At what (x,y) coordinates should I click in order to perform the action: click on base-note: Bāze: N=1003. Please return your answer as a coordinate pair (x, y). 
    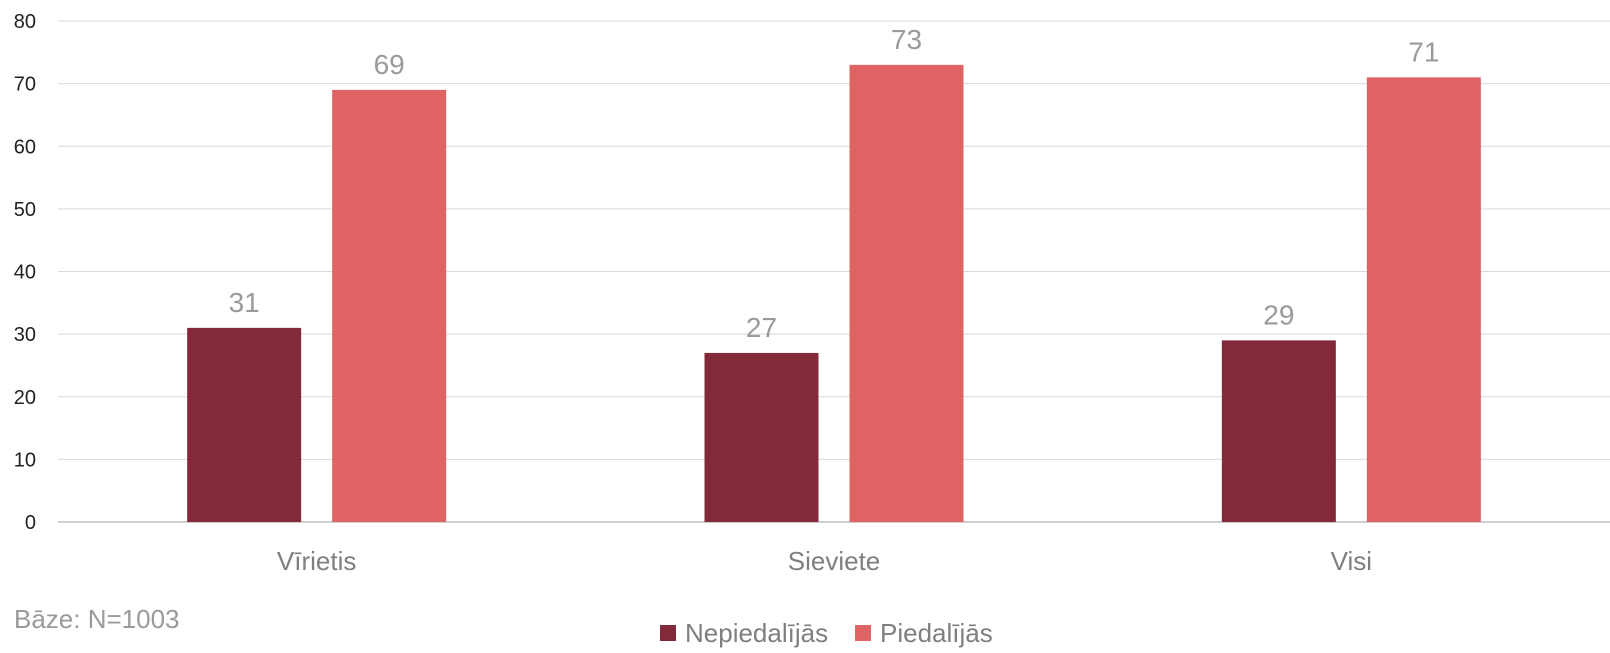
    Looking at the image, I should click on (97, 619).